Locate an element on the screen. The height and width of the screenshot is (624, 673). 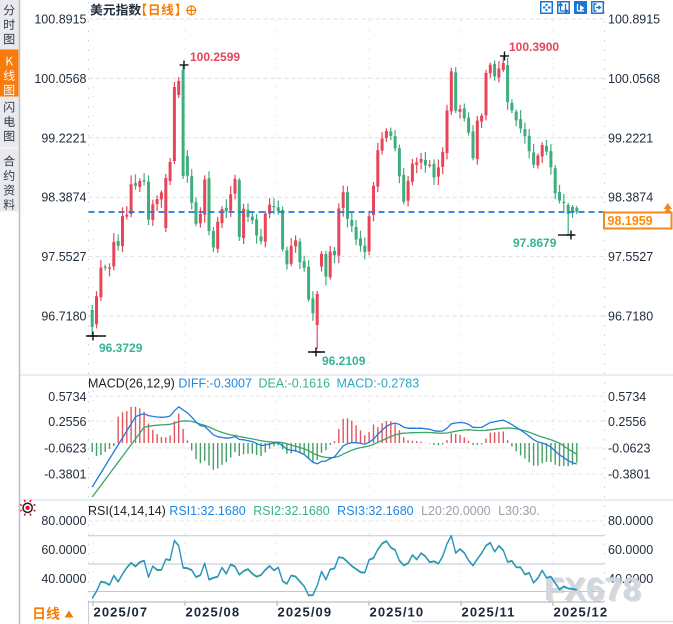
svg-text: 100.2599 is located at coordinates (215, 57).